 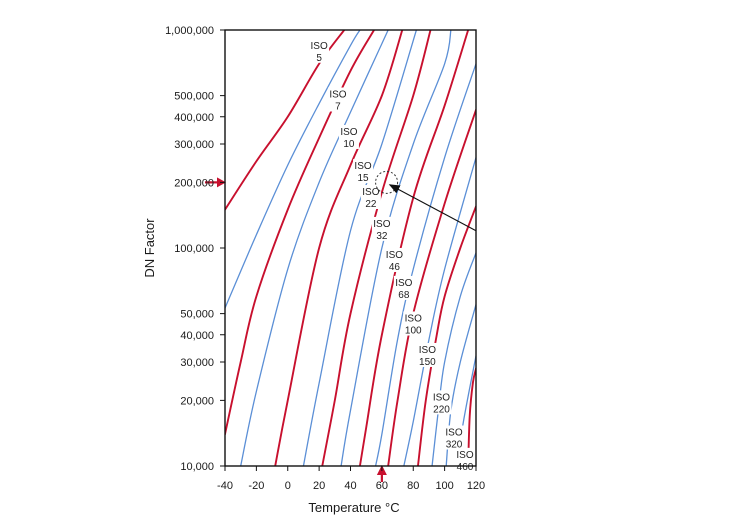 I want to click on y-tick-label: 300,000, so click(x=194, y=145).